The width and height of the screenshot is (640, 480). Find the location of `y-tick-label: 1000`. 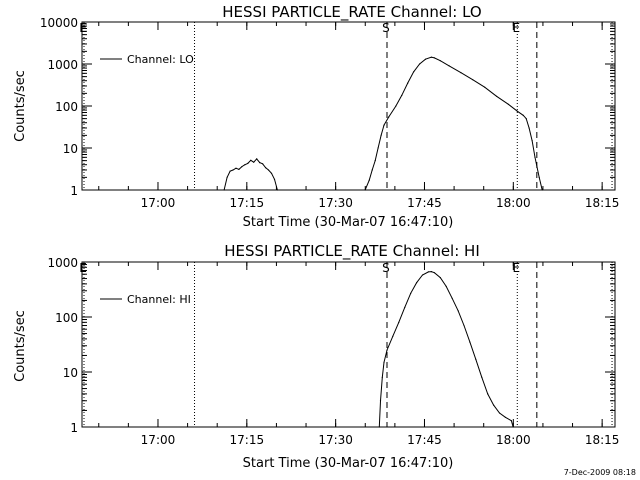

y-tick-label: 1000 is located at coordinates (62, 65).